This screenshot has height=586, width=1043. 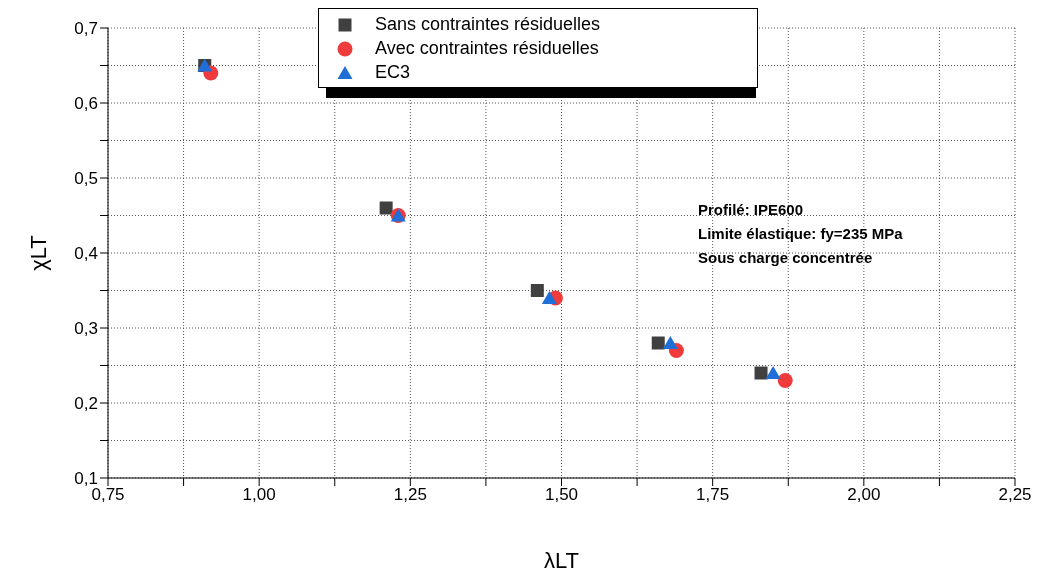 I want to click on x-tick-label: 1,75, so click(x=713, y=495).